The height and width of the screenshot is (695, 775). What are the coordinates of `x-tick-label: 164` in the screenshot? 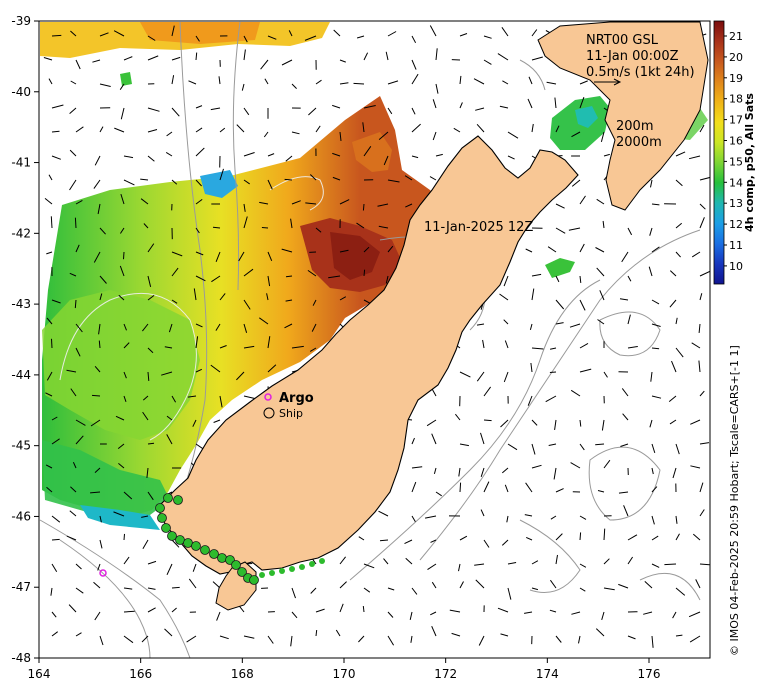 It's located at (39, 674).